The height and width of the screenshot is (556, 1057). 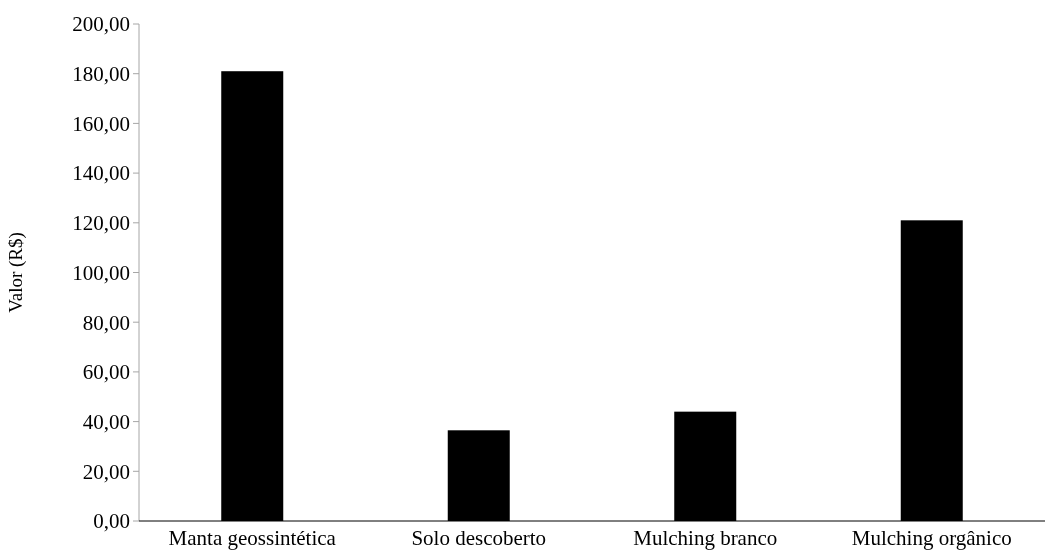 What do you see at coordinates (479, 538) in the screenshot?
I see `x-tick-label: Solo descoberto` at bounding box center [479, 538].